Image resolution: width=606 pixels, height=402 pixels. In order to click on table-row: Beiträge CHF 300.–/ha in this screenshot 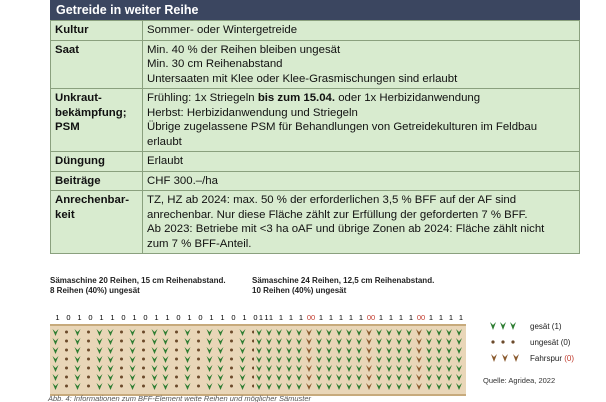, I will do `click(315, 180)`.